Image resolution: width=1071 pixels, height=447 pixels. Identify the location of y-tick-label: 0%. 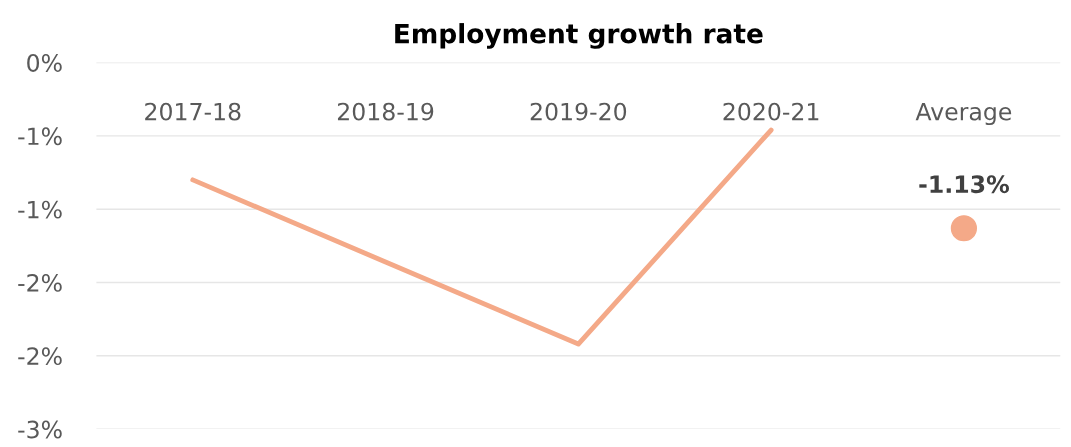
(44, 63).